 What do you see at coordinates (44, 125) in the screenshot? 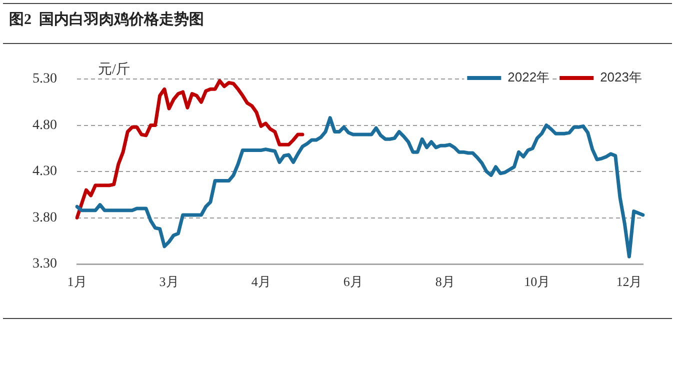
I see `y-tick-label: 4.80` at bounding box center [44, 125].